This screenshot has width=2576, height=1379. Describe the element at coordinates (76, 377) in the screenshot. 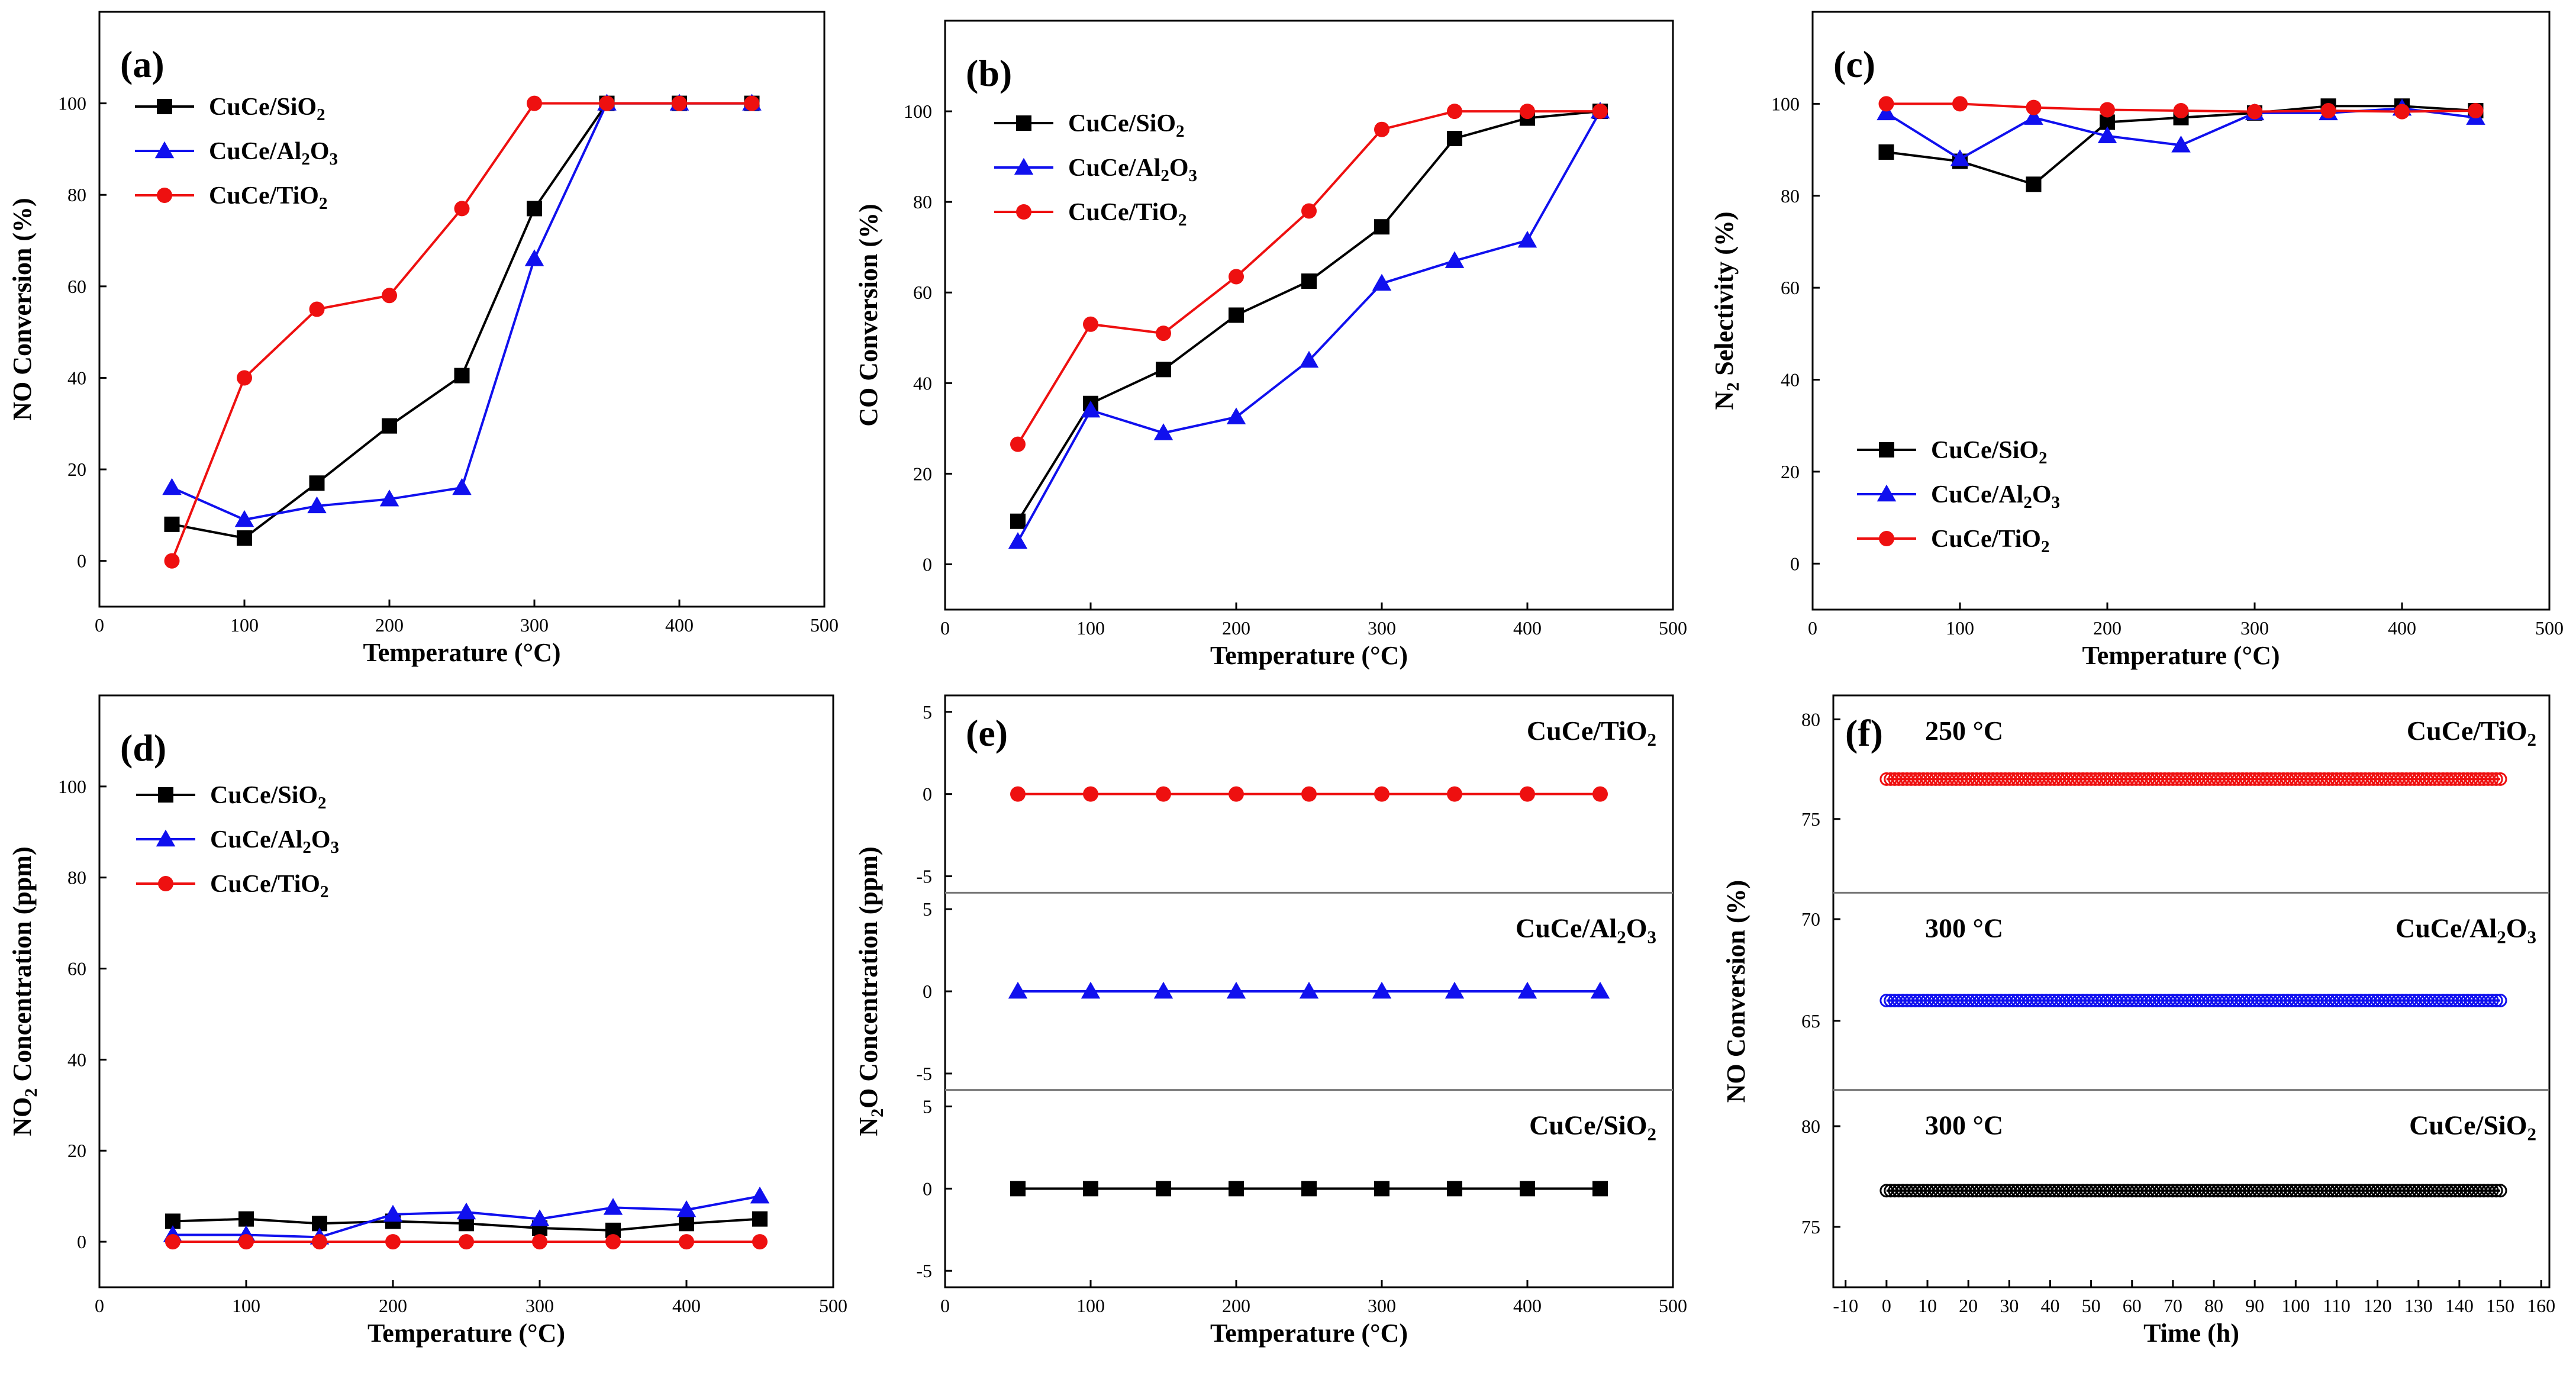

I see `panel-a-ytick-label: 40` at that location.